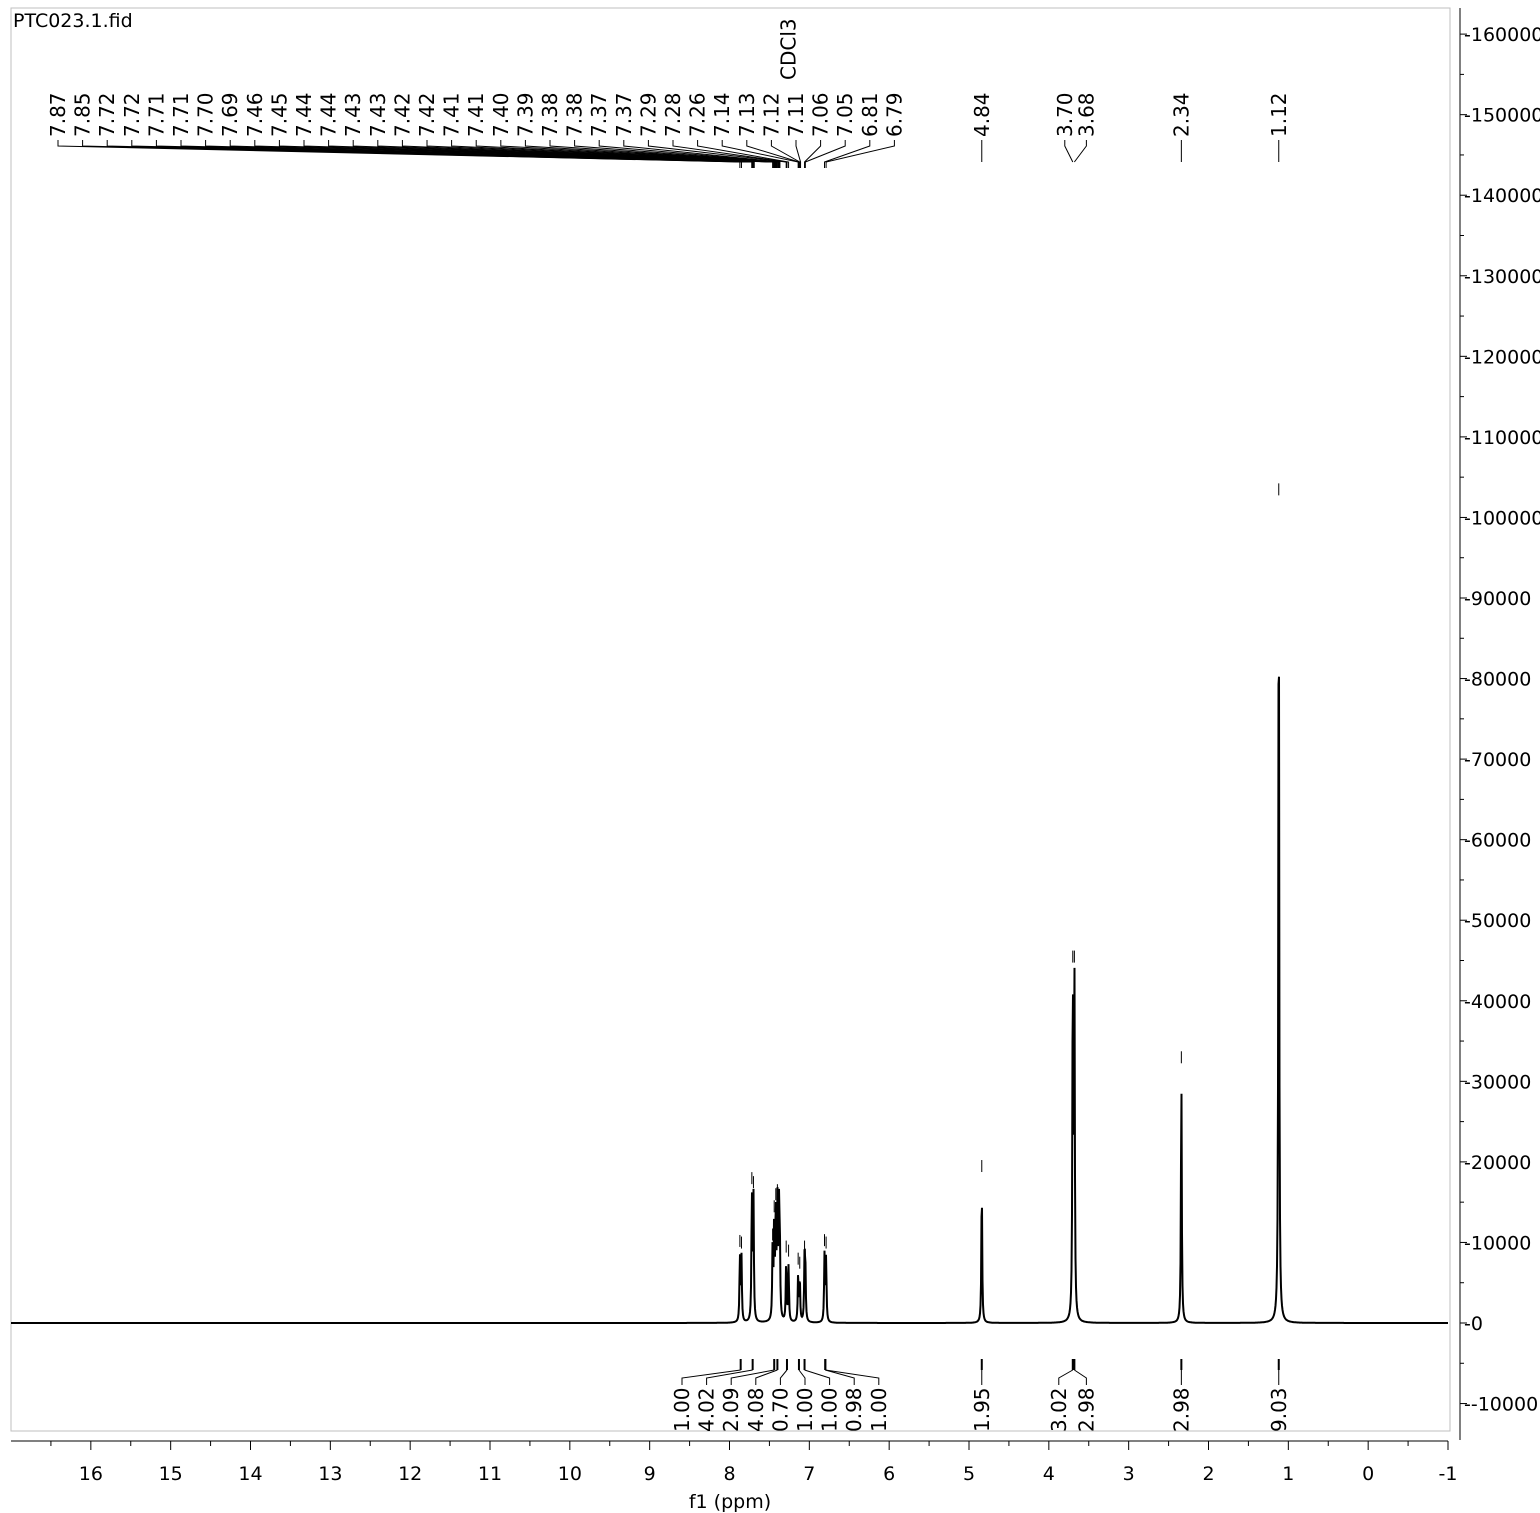 This screenshot has width=1540, height=1513. I want to click on peak-label: 7.71, so click(181, 114).